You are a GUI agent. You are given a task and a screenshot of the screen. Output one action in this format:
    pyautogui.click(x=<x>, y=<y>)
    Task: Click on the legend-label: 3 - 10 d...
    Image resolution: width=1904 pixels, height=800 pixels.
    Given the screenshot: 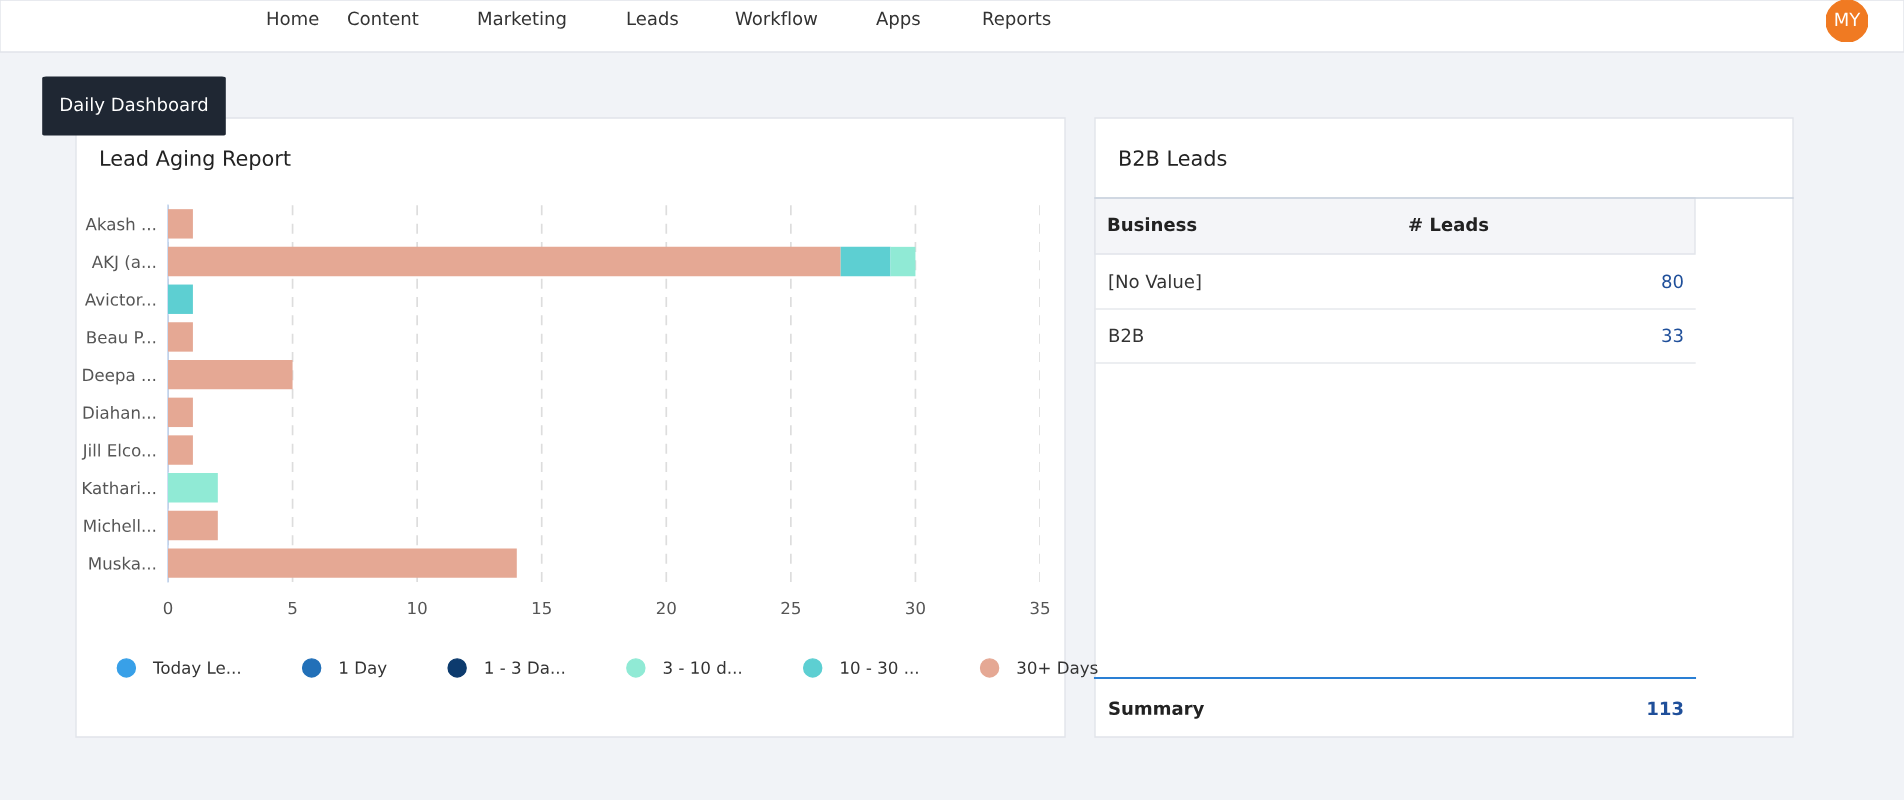 What is the action you would take?
    pyautogui.click(x=702, y=667)
    